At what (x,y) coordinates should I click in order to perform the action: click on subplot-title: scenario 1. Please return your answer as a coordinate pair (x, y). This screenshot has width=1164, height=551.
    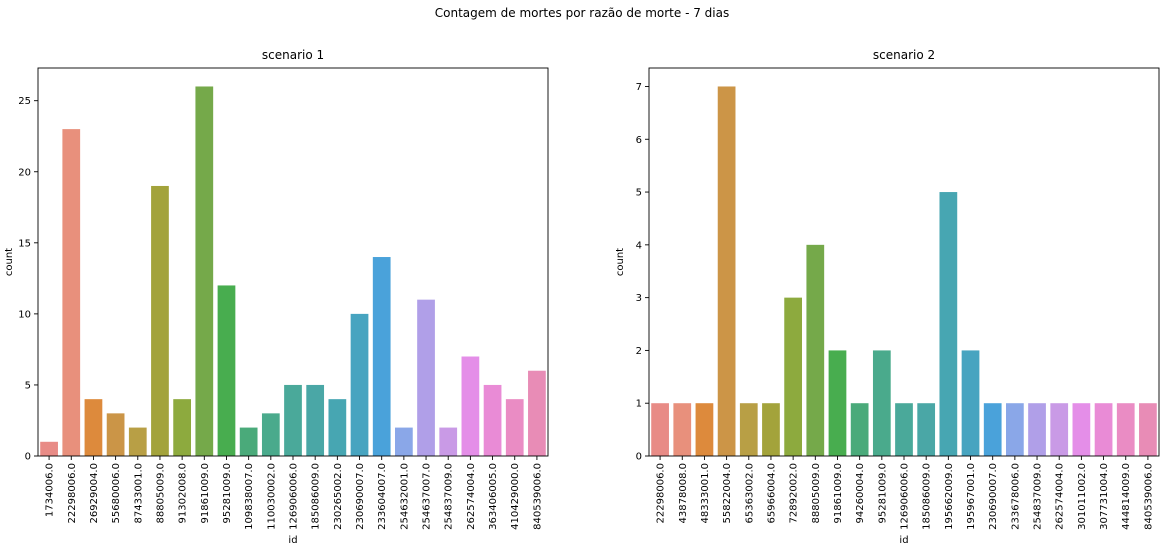
    Looking at the image, I should click on (293, 55).